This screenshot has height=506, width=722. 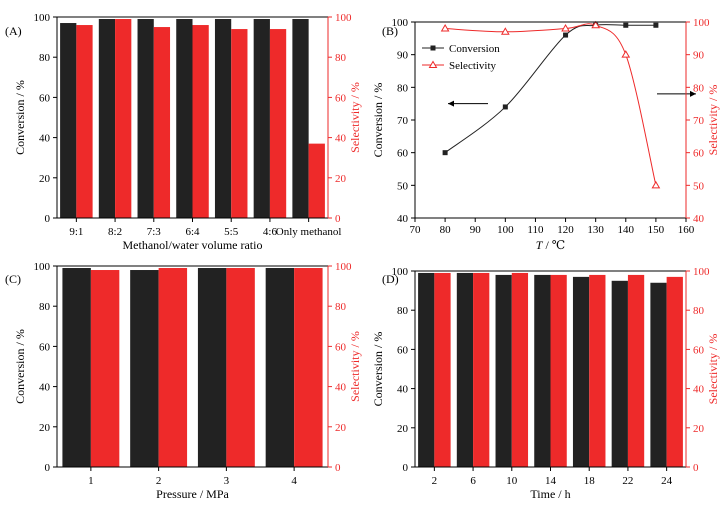 What do you see at coordinates (476, 230) in the screenshot?
I see `x-tick-label: 90` at bounding box center [476, 230].